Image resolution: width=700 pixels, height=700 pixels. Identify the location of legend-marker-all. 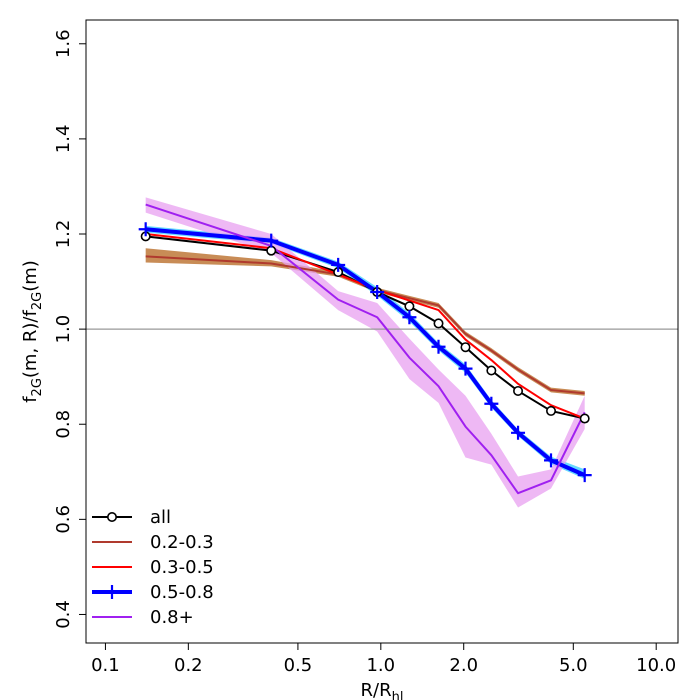
(112, 516).